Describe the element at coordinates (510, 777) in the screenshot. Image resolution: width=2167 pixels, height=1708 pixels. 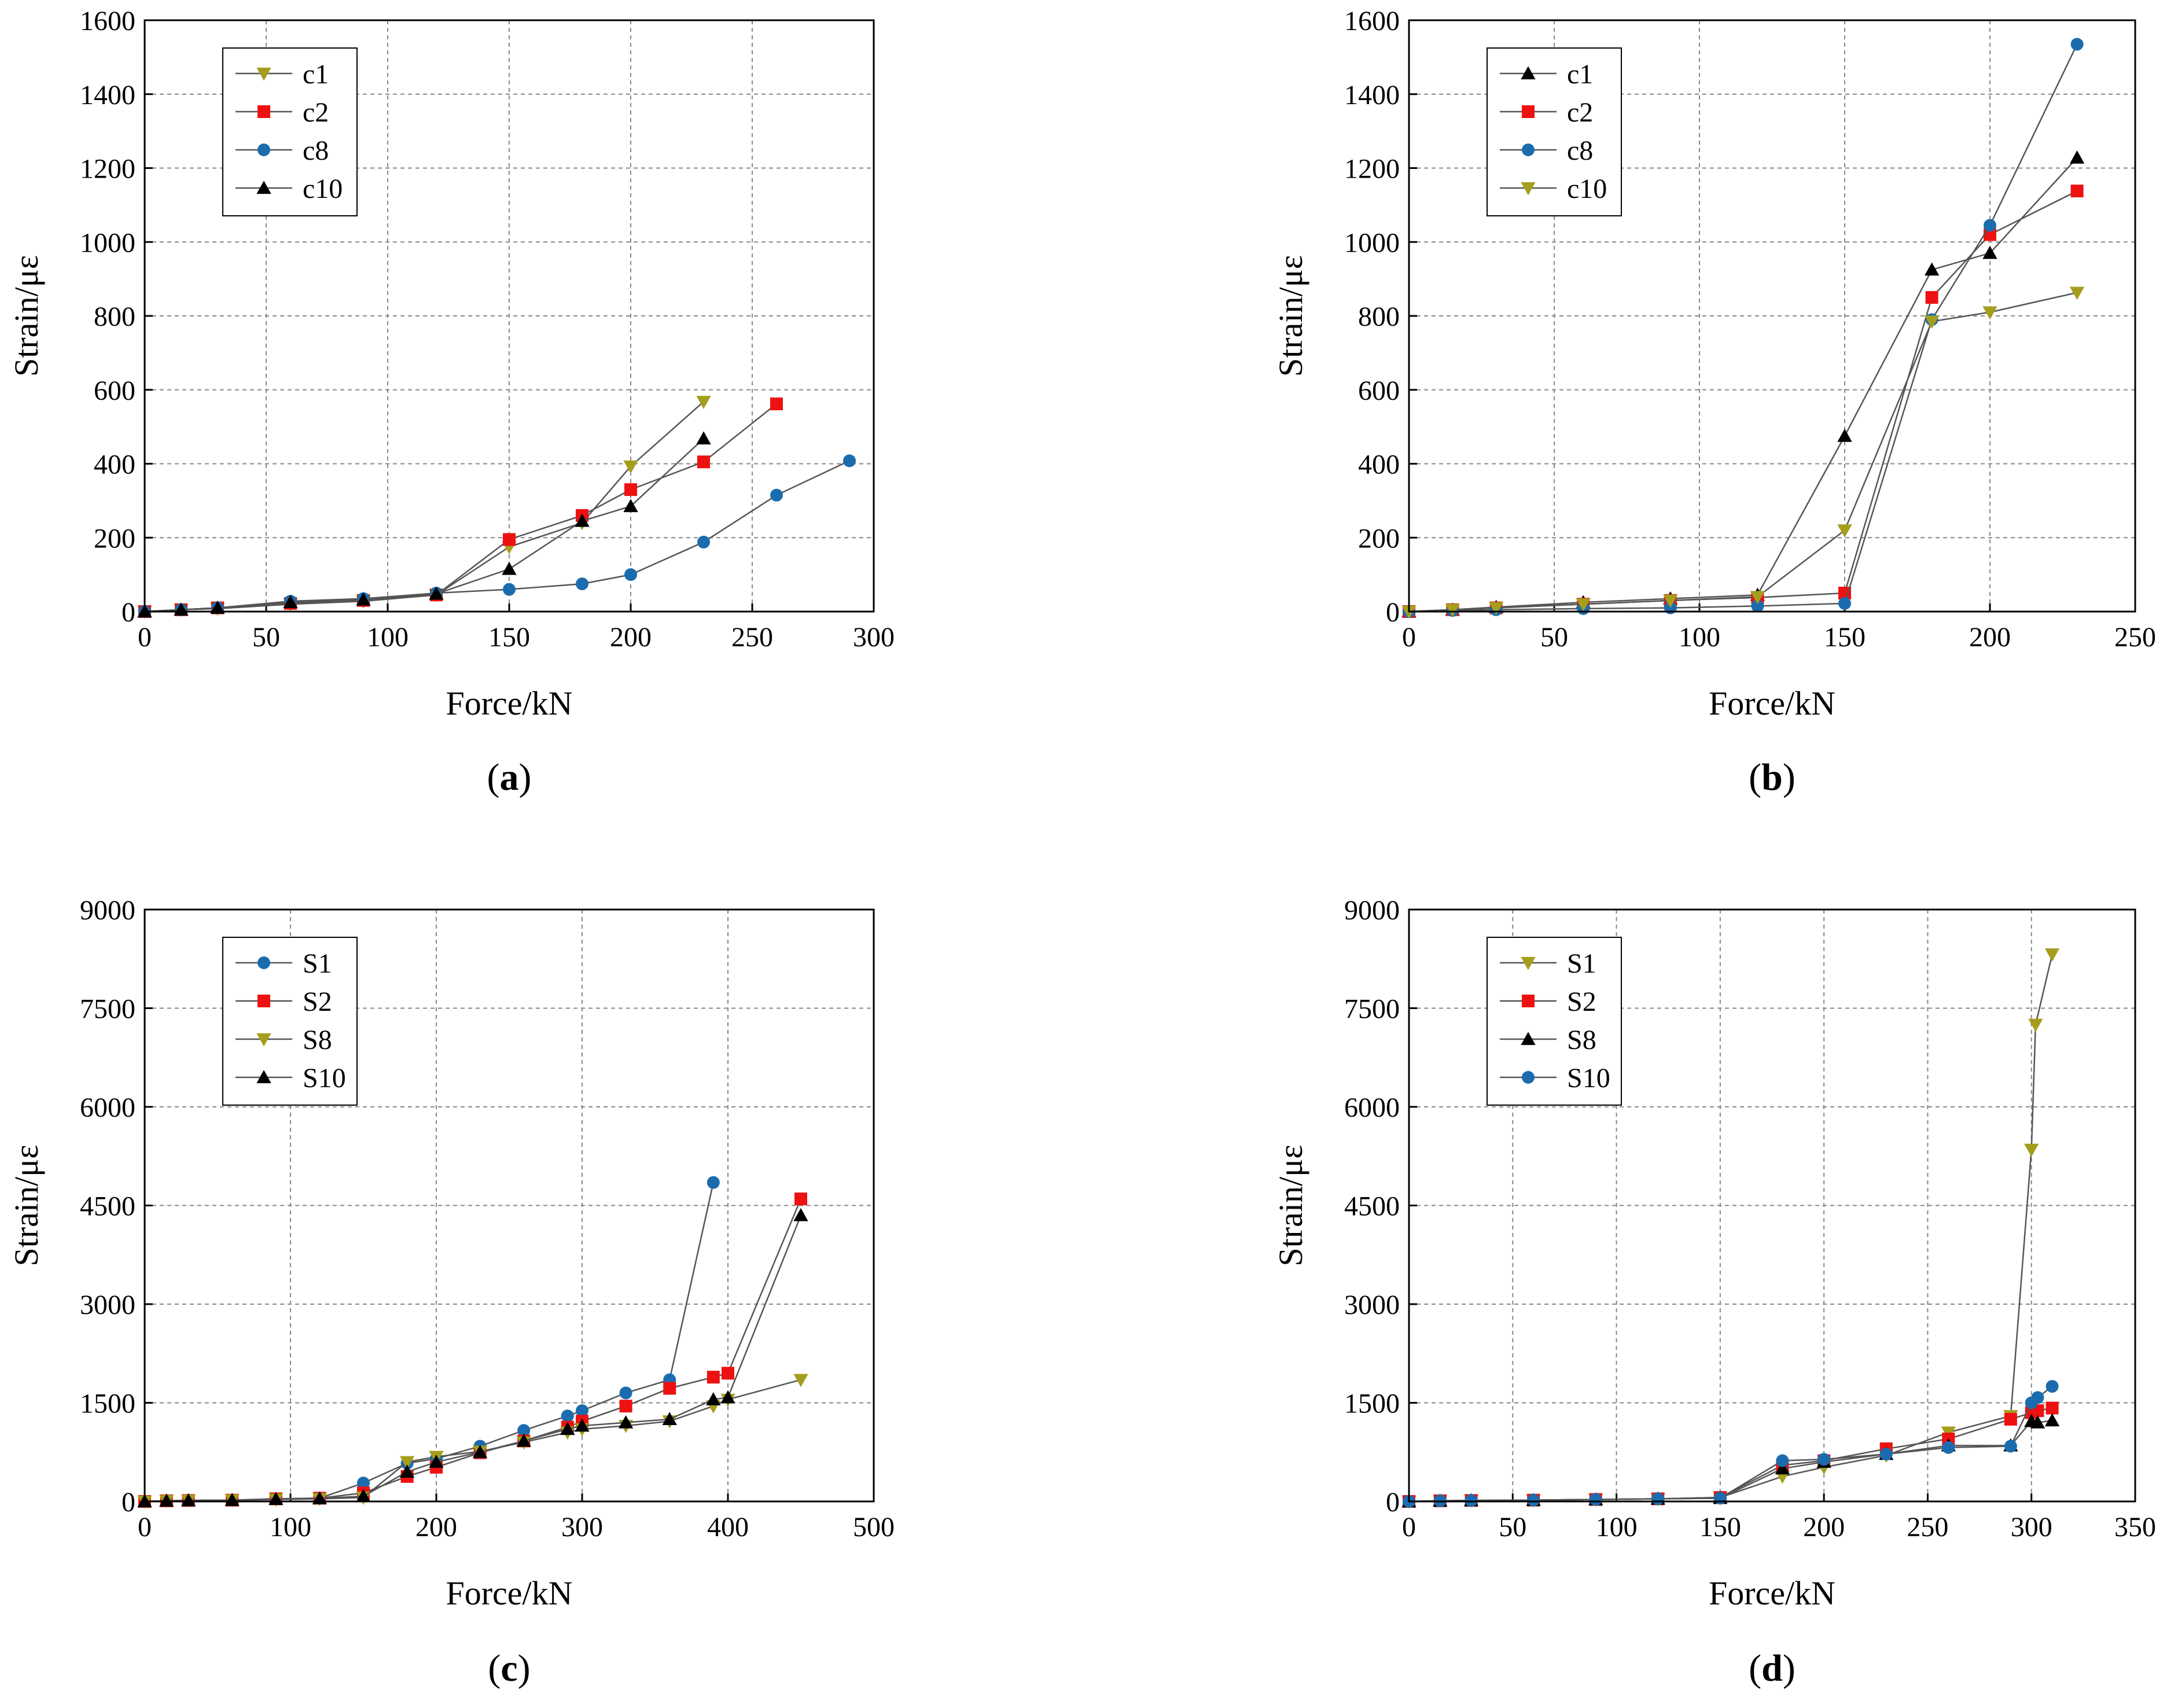
I see `panel-label: (a)` at that location.